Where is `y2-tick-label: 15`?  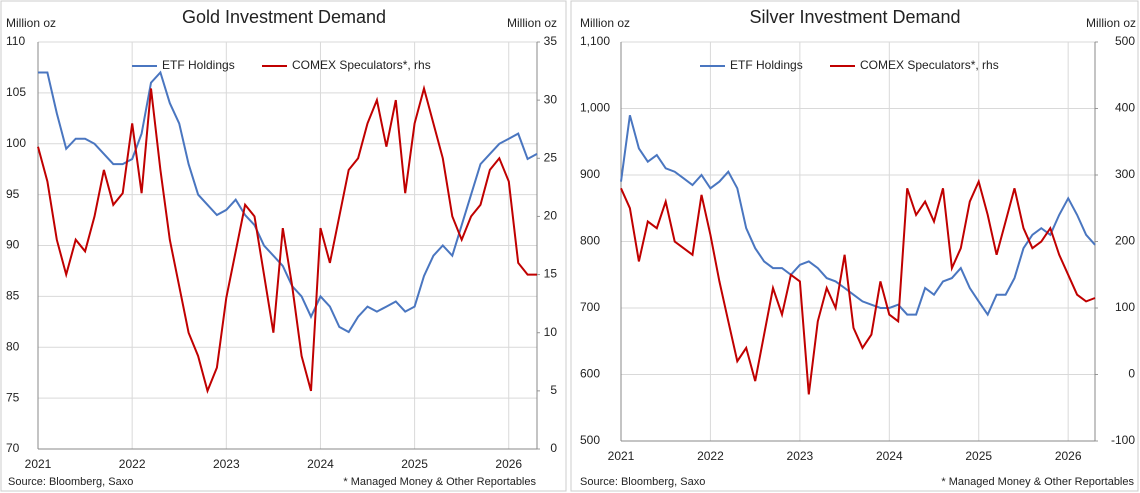
y2-tick-label: 15 is located at coordinates (551, 274).